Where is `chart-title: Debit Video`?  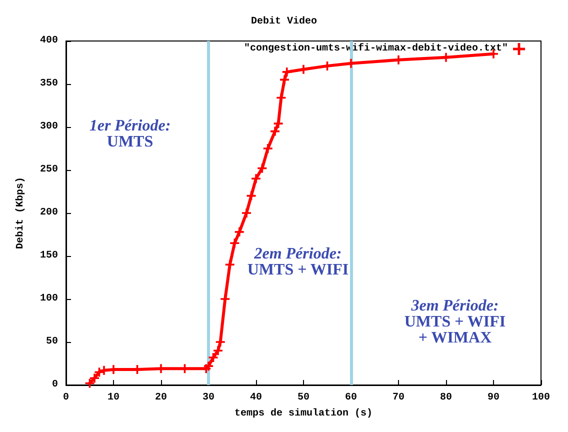 chart-title: Debit Video is located at coordinates (284, 22).